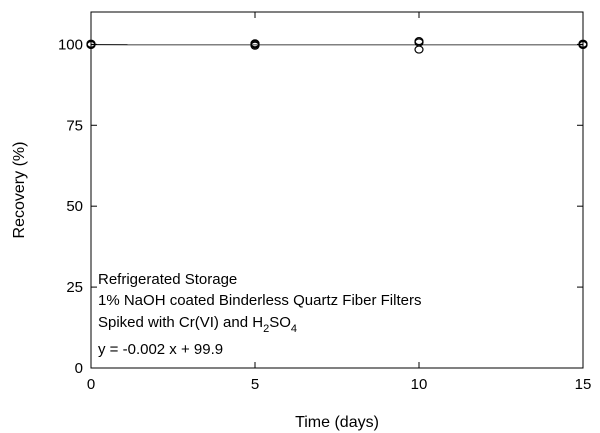 The image size is (600, 433). I want to click on annotation-subscript-2: 2, so click(266, 329).